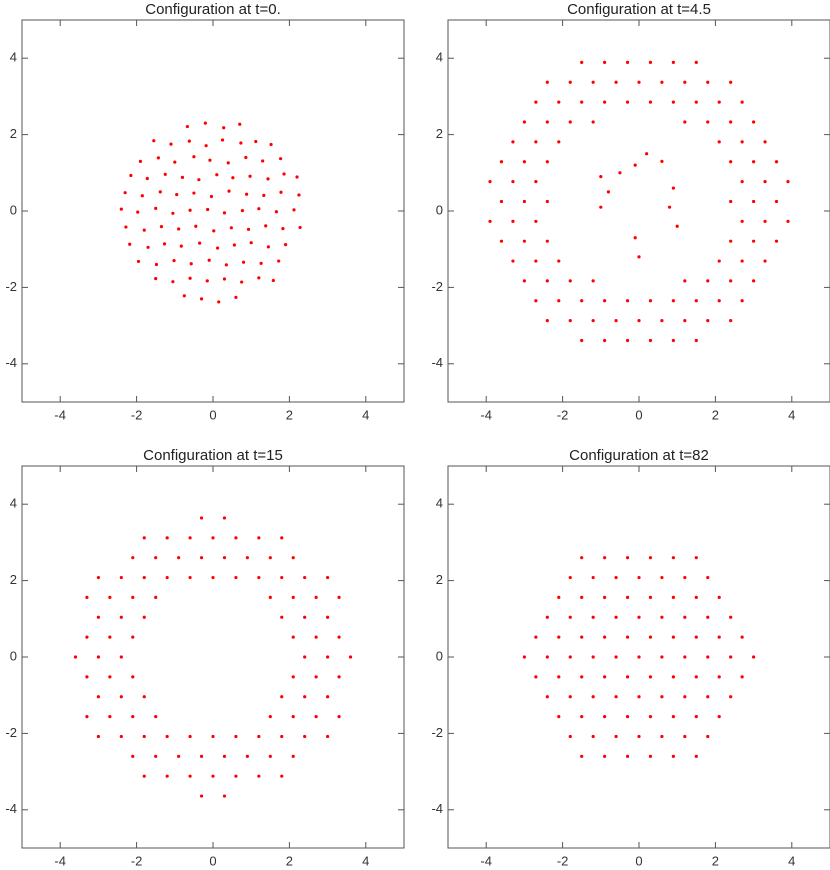 This screenshot has height=870, width=830. Describe the element at coordinates (11, 286) in the screenshot. I see `y-tick-label: -2` at that location.